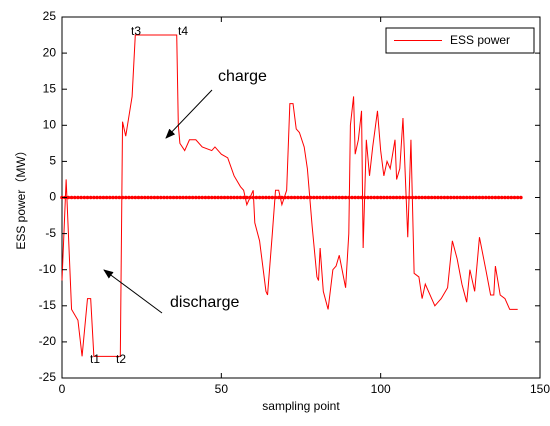  I want to click on y-tick-label: 25, so click(50, 16).